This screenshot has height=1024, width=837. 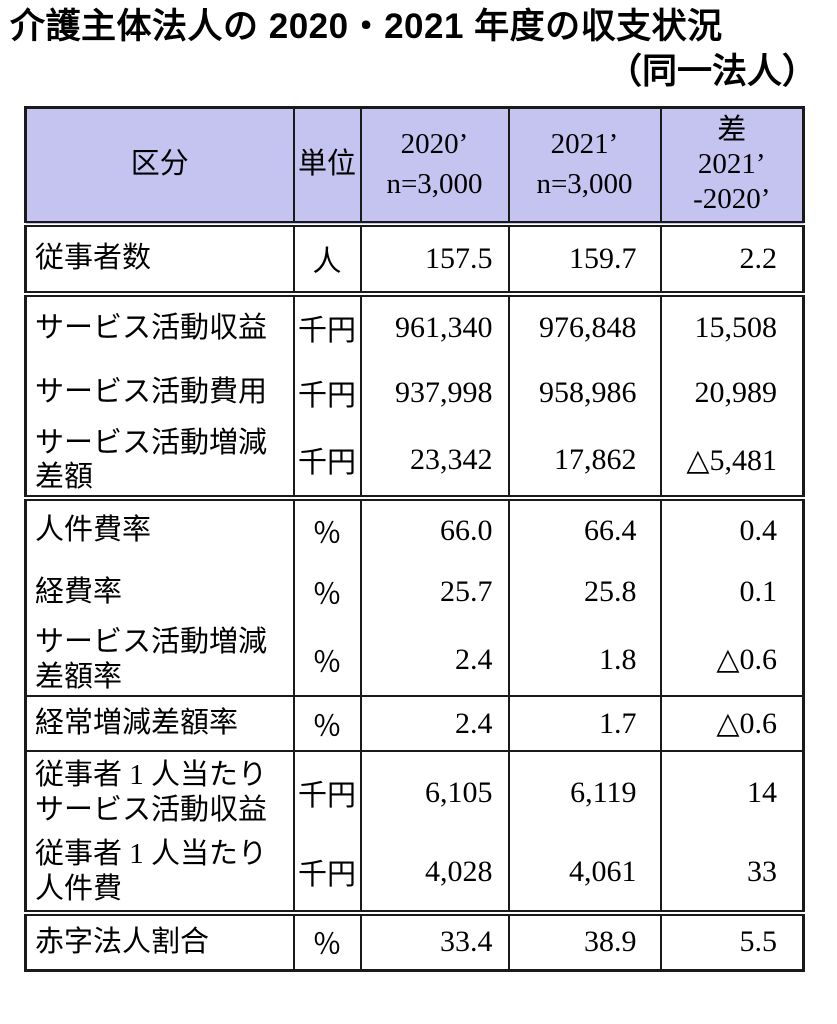 I want to click on value-2021: 159.7, so click(x=584, y=260).